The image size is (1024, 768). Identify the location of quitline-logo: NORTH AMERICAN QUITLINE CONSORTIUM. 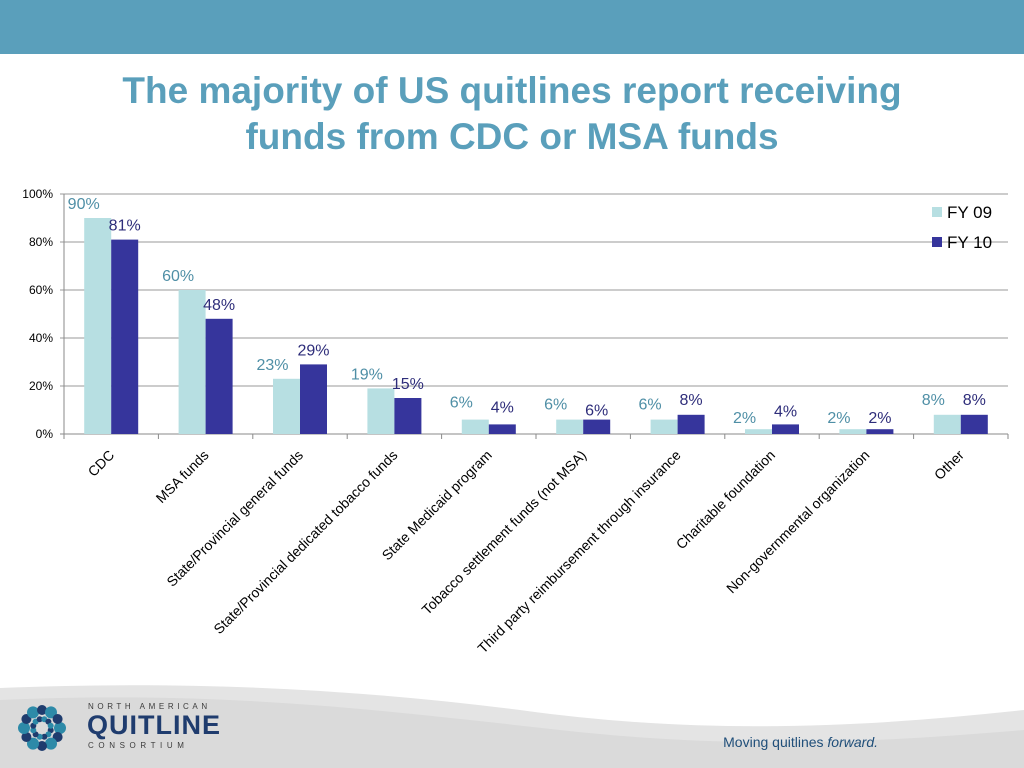
(116, 728).